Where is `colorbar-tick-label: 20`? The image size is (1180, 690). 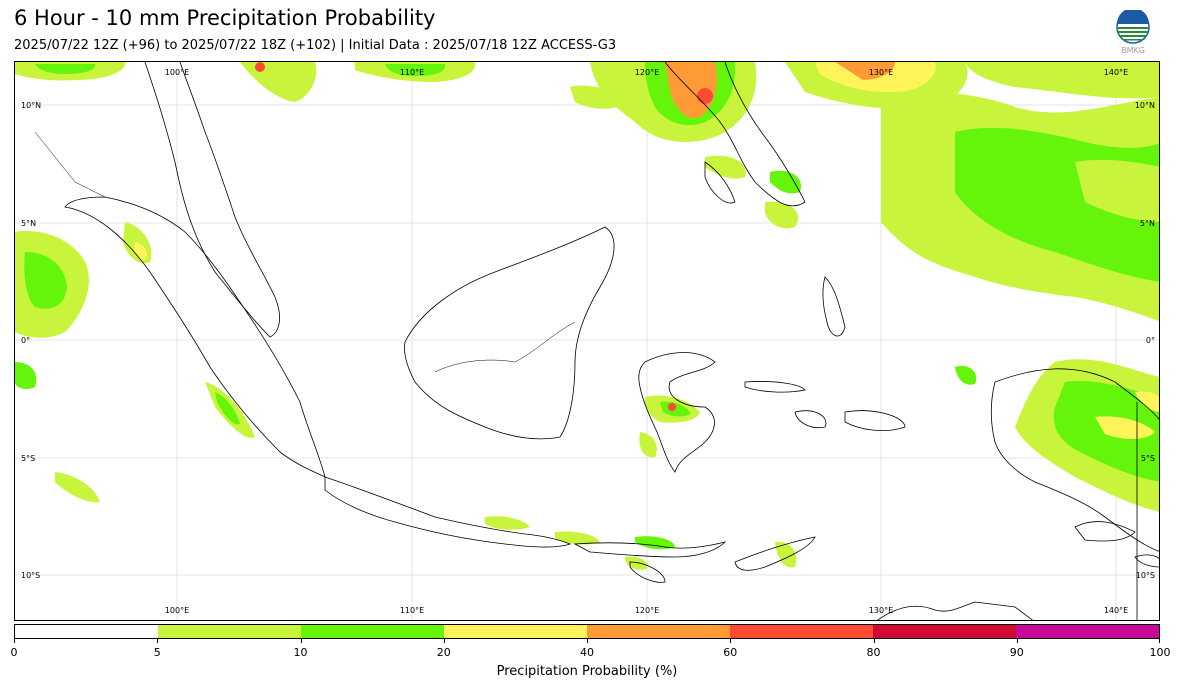 colorbar-tick-label: 20 is located at coordinates (443, 652).